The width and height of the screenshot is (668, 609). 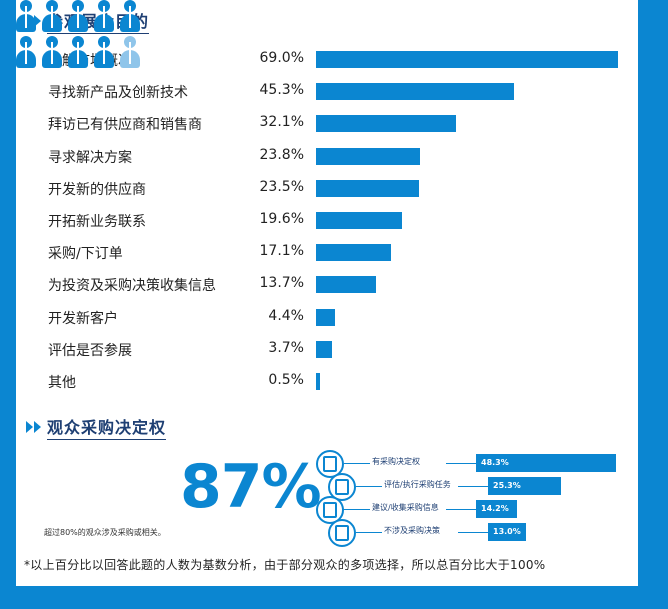 What do you see at coordinates (251, 487) in the screenshot?
I see `big-percentage: 87%` at bounding box center [251, 487].